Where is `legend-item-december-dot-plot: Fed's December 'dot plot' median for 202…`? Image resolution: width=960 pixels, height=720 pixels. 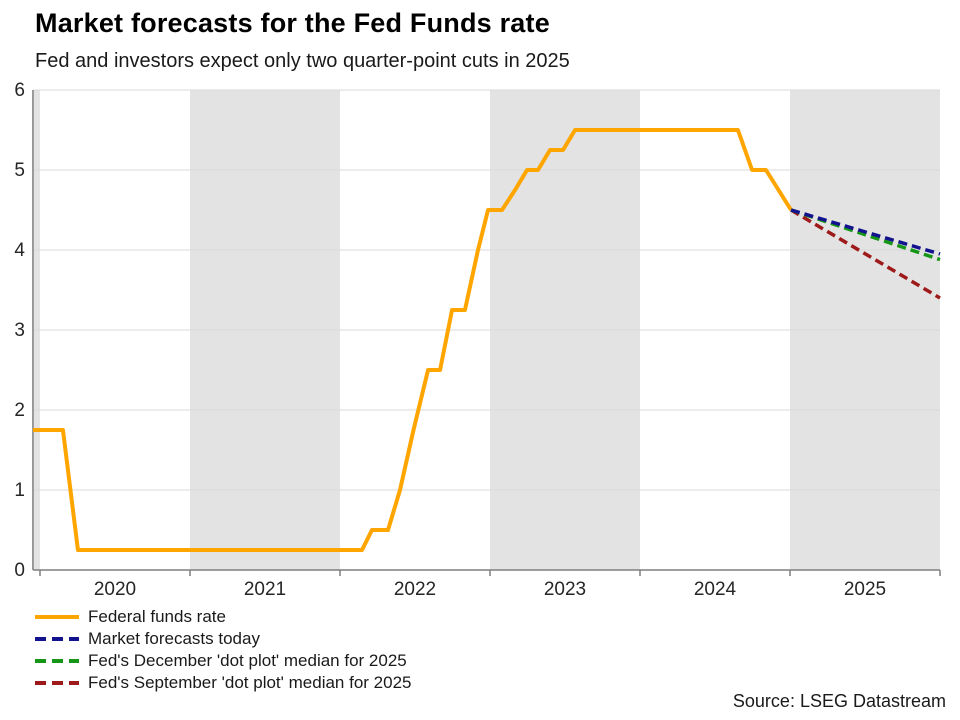 legend-item-december-dot-plot: Fed's December 'dot plot' median for 202… is located at coordinates (223, 661).